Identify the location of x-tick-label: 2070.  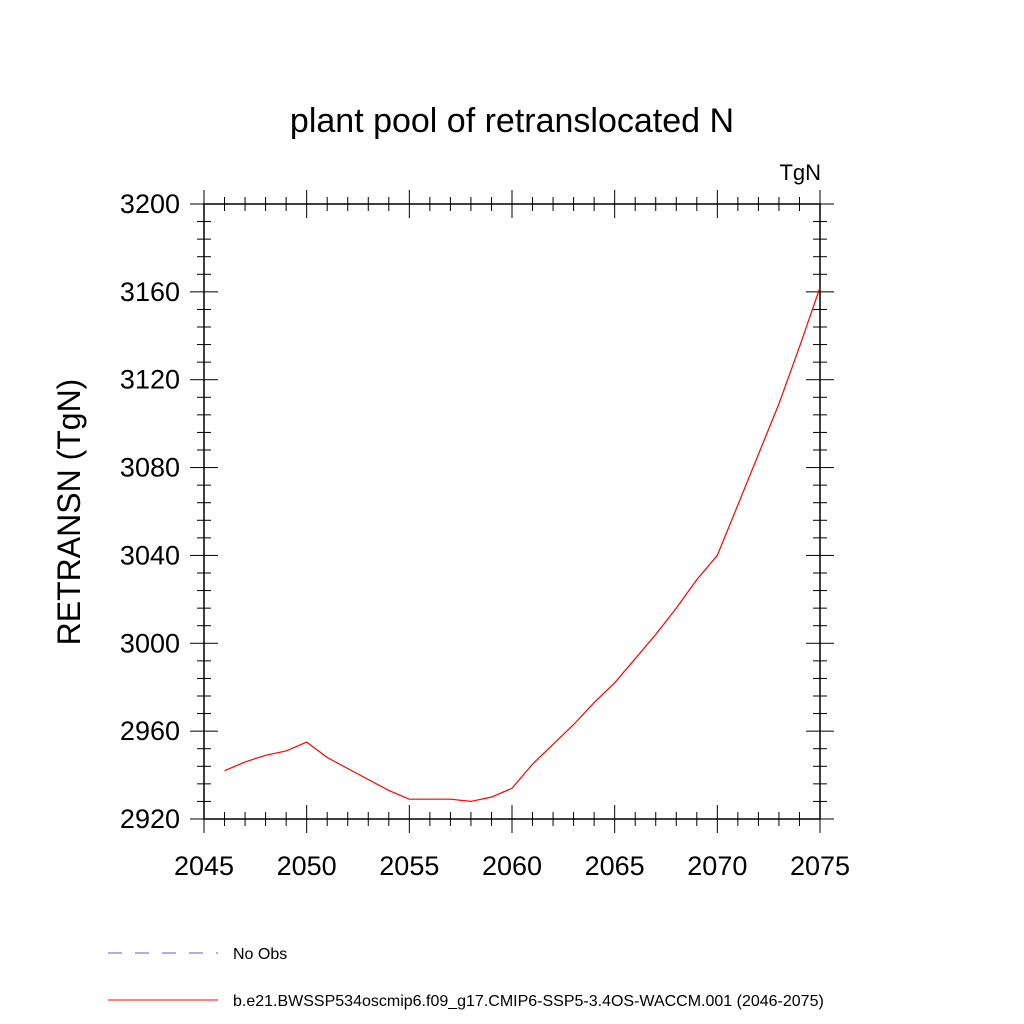
(717, 866).